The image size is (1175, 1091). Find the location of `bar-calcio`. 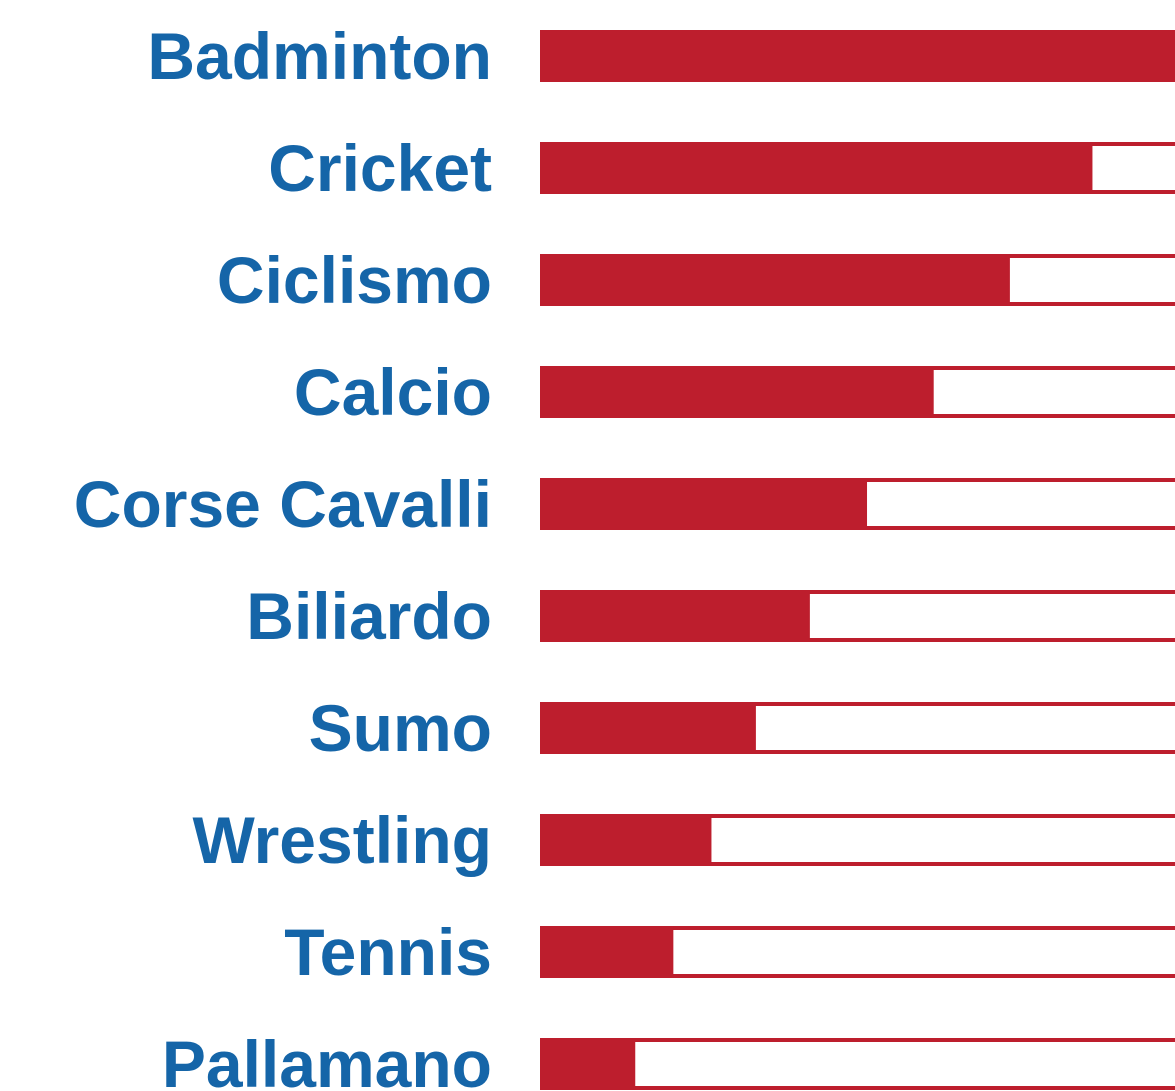

bar-calcio is located at coordinates (737, 392).